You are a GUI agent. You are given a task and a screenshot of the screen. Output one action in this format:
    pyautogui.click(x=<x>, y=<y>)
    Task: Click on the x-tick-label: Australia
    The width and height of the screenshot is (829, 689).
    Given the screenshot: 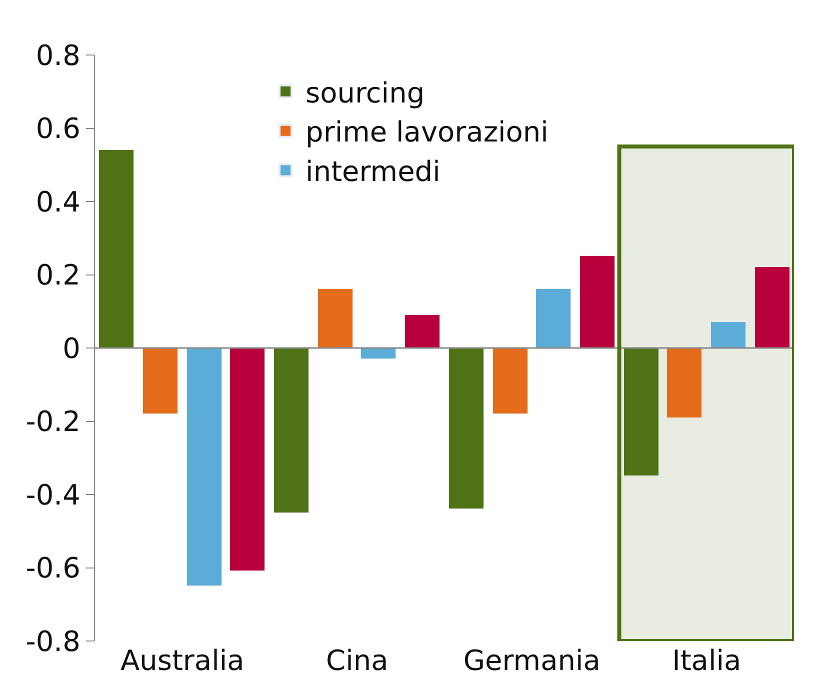 What is the action you would take?
    pyautogui.click(x=182, y=660)
    